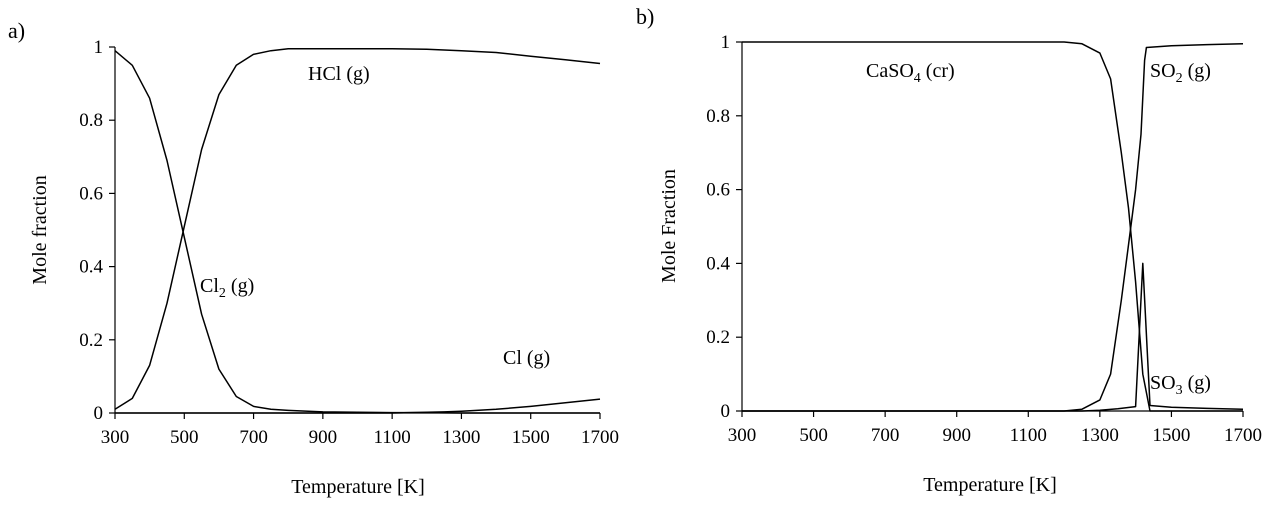 Image resolution: width=1281 pixels, height=509 pixels. Describe the element at coordinates (993, 337) in the screenshot. I see `series-line-so3-g` at that location.